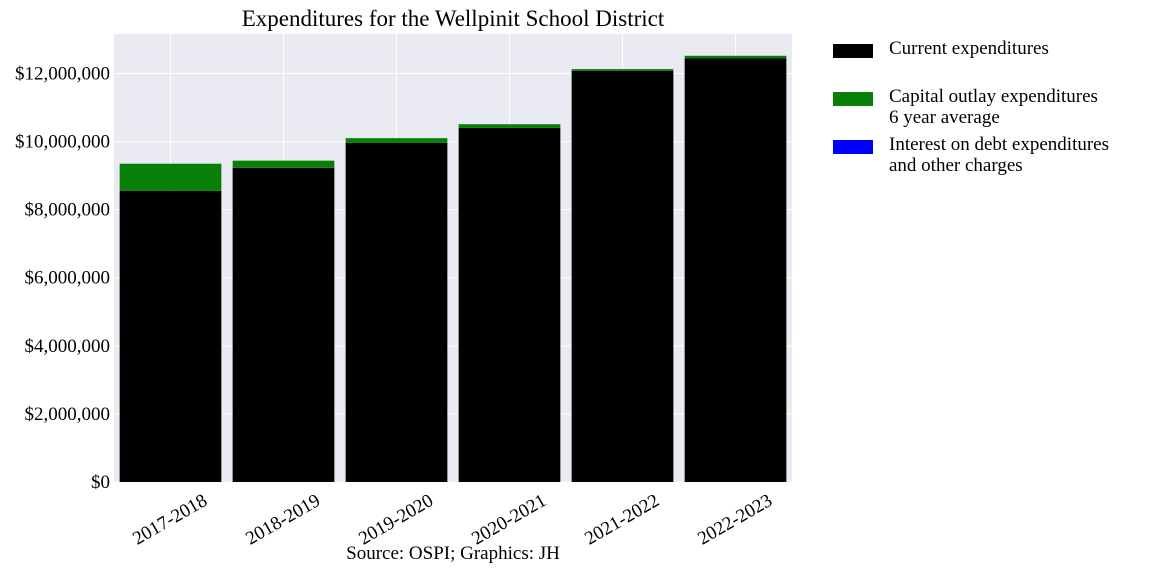  What do you see at coordinates (68, 414) in the screenshot?
I see `y-tick-label: $2,000,000` at bounding box center [68, 414].